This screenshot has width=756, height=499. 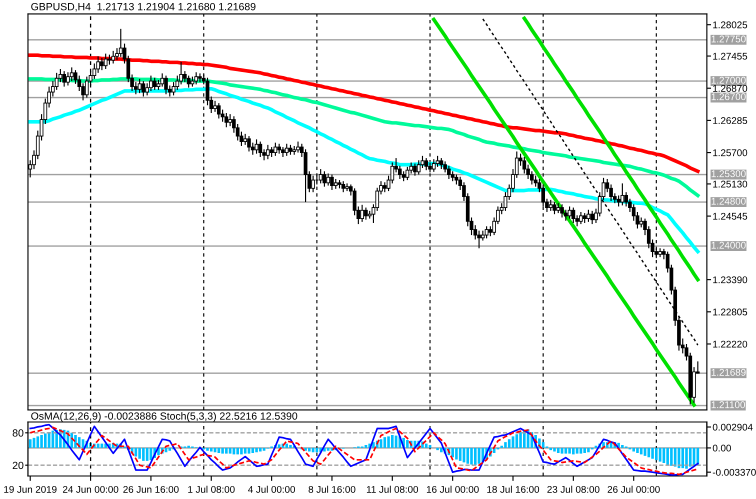 What do you see at coordinates (729, 96) in the screenshot?
I see `ref-line-label: 1.26700` at bounding box center [729, 96].